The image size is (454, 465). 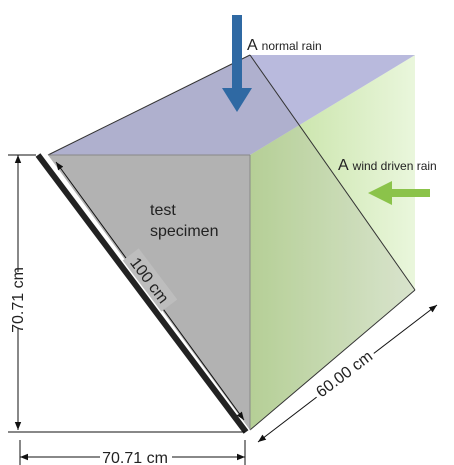 I want to click on width-label: 70.71 cm, so click(x=135, y=457).